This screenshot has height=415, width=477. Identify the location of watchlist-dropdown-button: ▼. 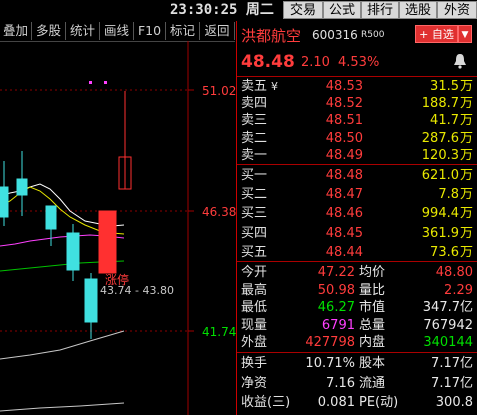
(465, 34).